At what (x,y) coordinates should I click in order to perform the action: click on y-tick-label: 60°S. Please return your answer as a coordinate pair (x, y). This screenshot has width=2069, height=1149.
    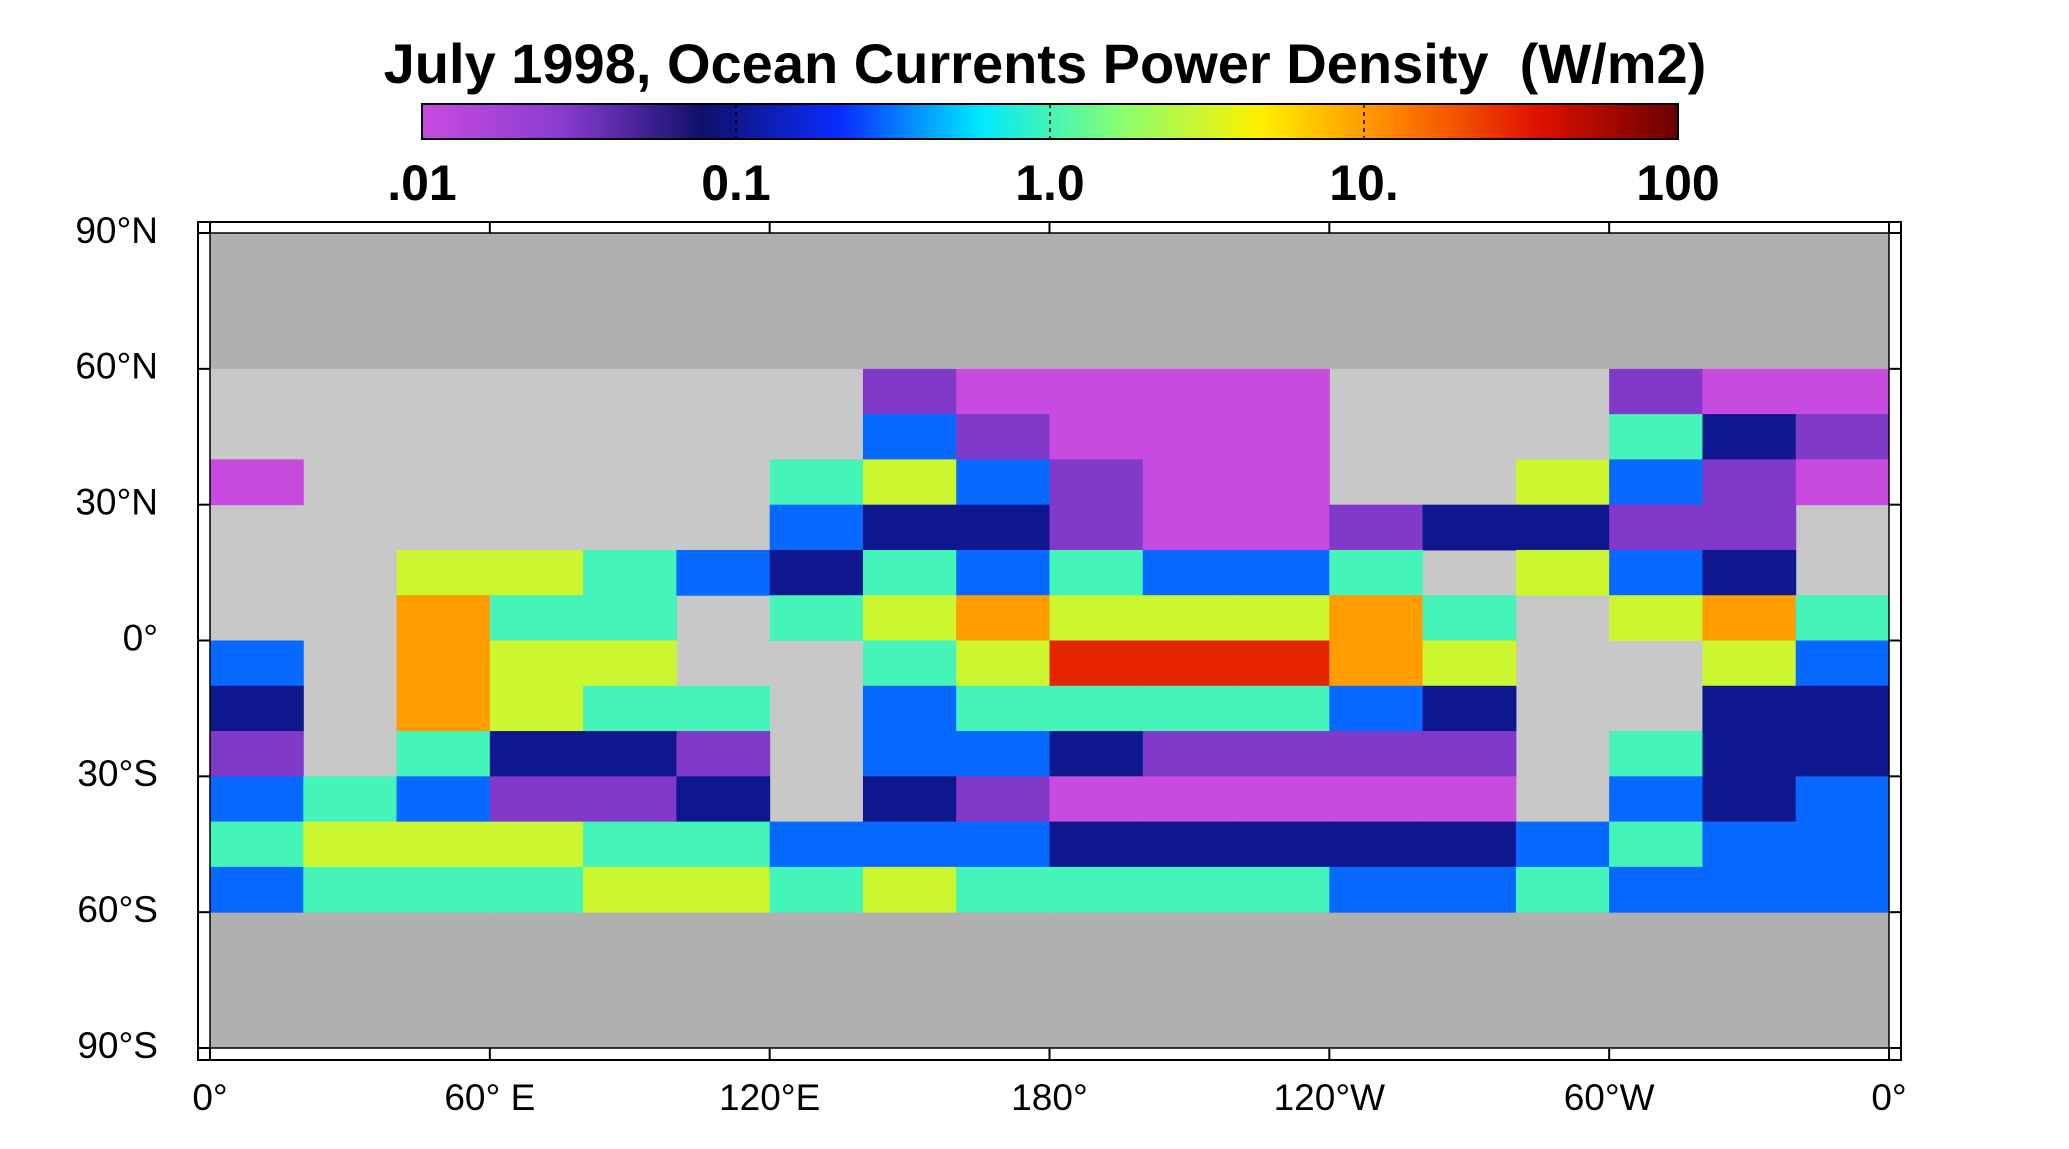
    Looking at the image, I should click on (117, 909).